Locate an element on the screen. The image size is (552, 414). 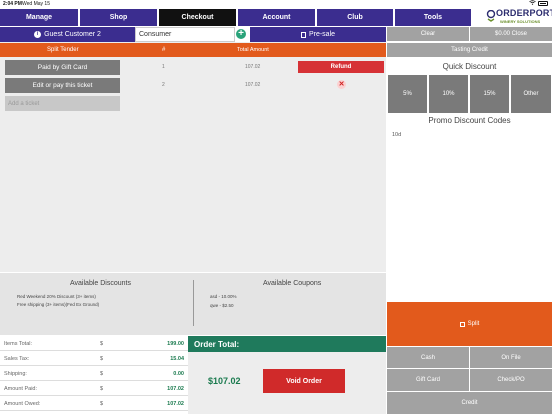
ticket-number-header: # is located at coordinates (164, 50).